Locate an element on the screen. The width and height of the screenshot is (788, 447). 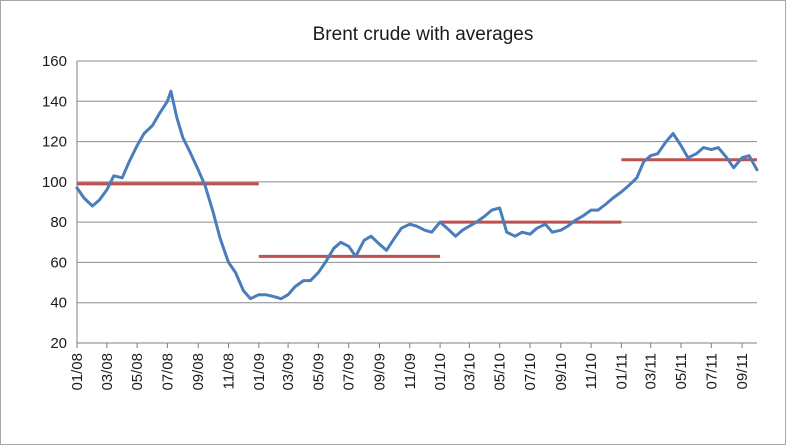
x-tick-label: 07/09 is located at coordinates (349, 372).